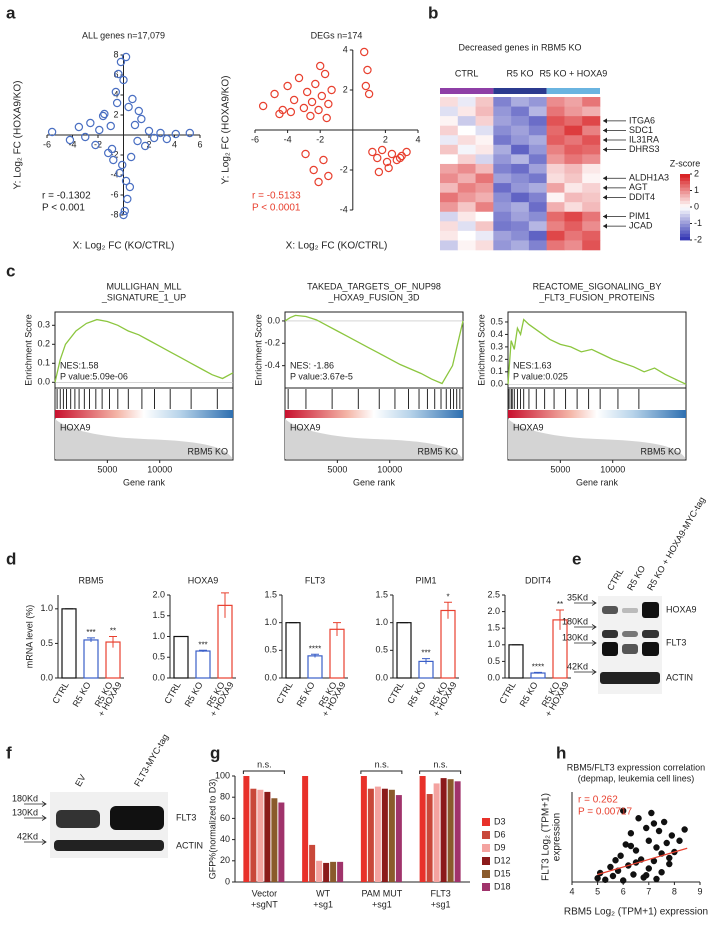 Image resolution: width=708 pixels, height=932 pixels. Describe the element at coordinates (575, 637) in the screenshot. I see `marker-label: 130Kd` at that location.